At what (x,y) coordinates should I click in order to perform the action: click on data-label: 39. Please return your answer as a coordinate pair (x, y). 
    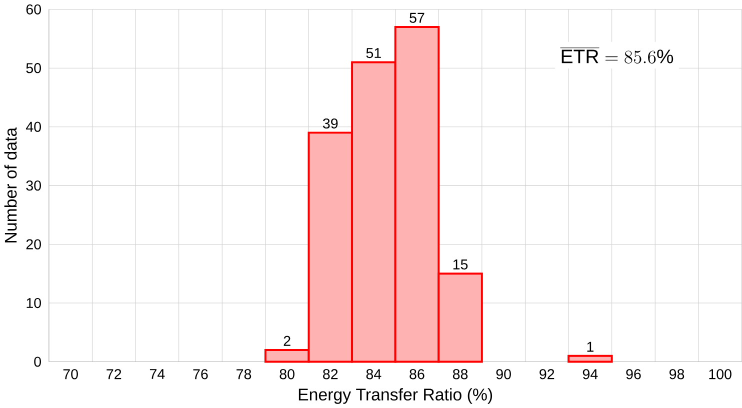
    Looking at the image, I should click on (330, 123).